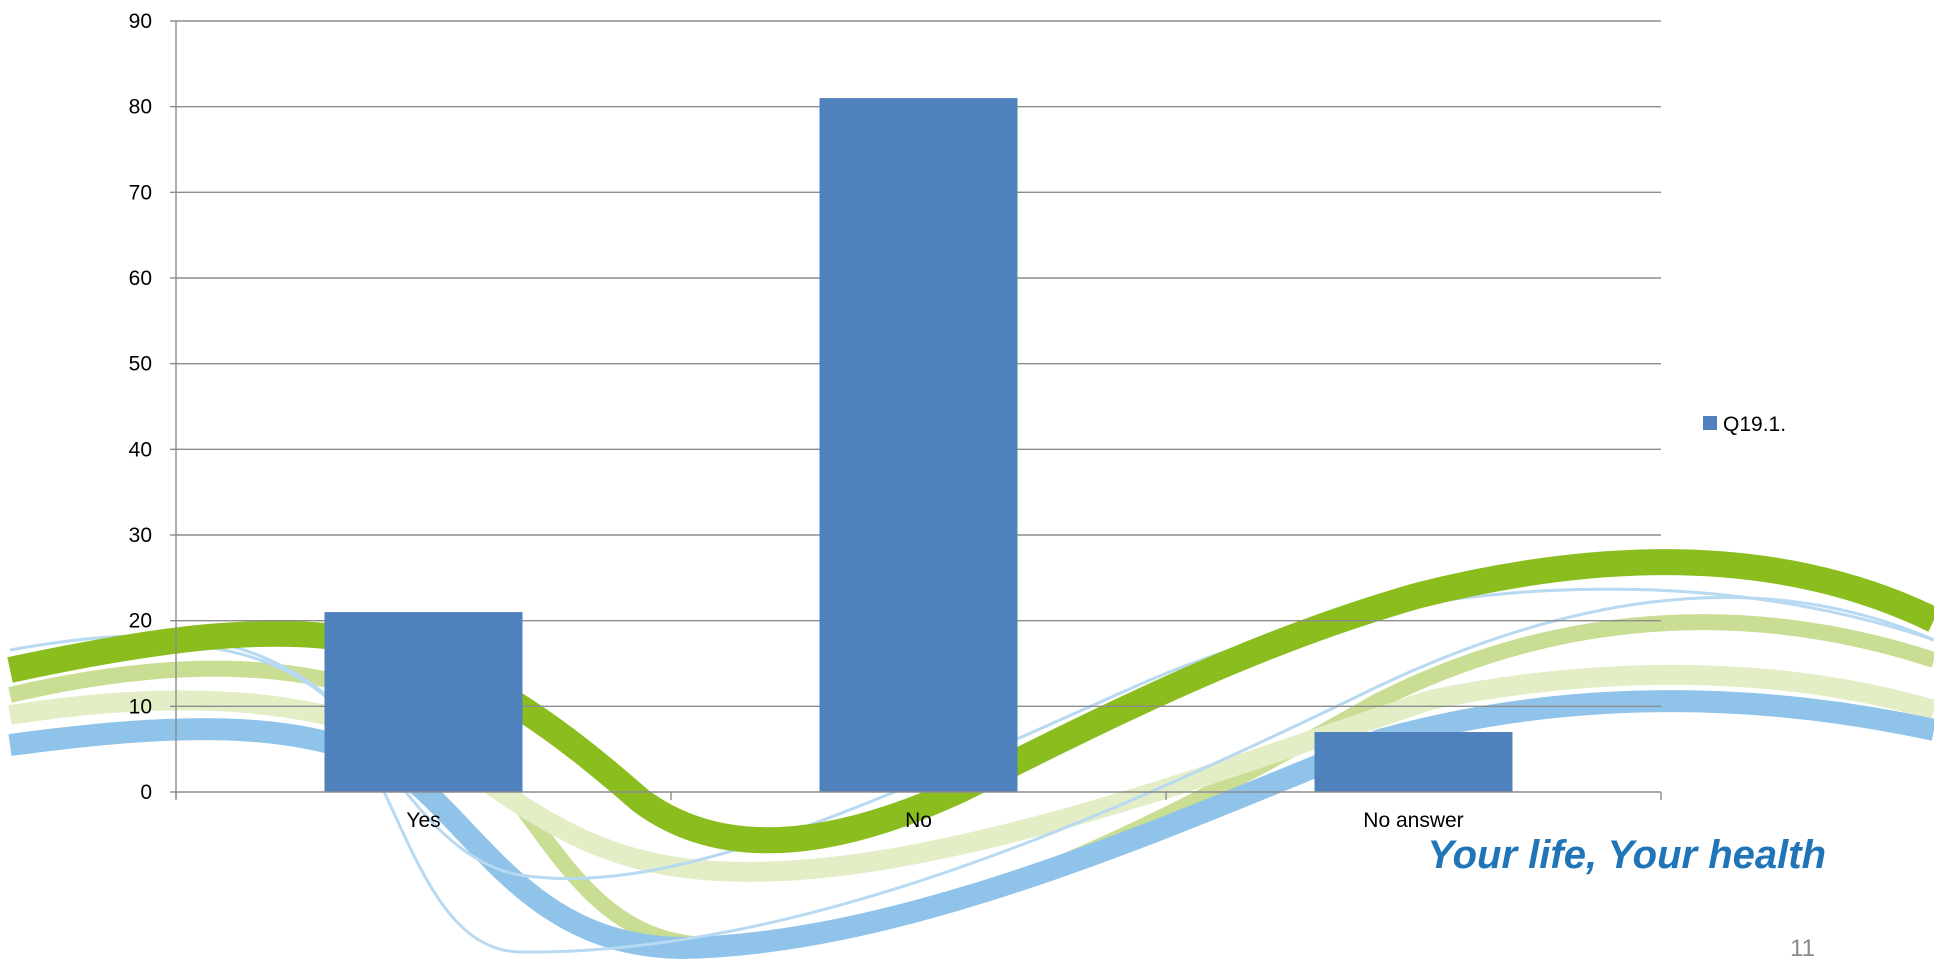 The height and width of the screenshot is (959, 1934). I want to click on y-tick-label: 30, so click(140, 535).